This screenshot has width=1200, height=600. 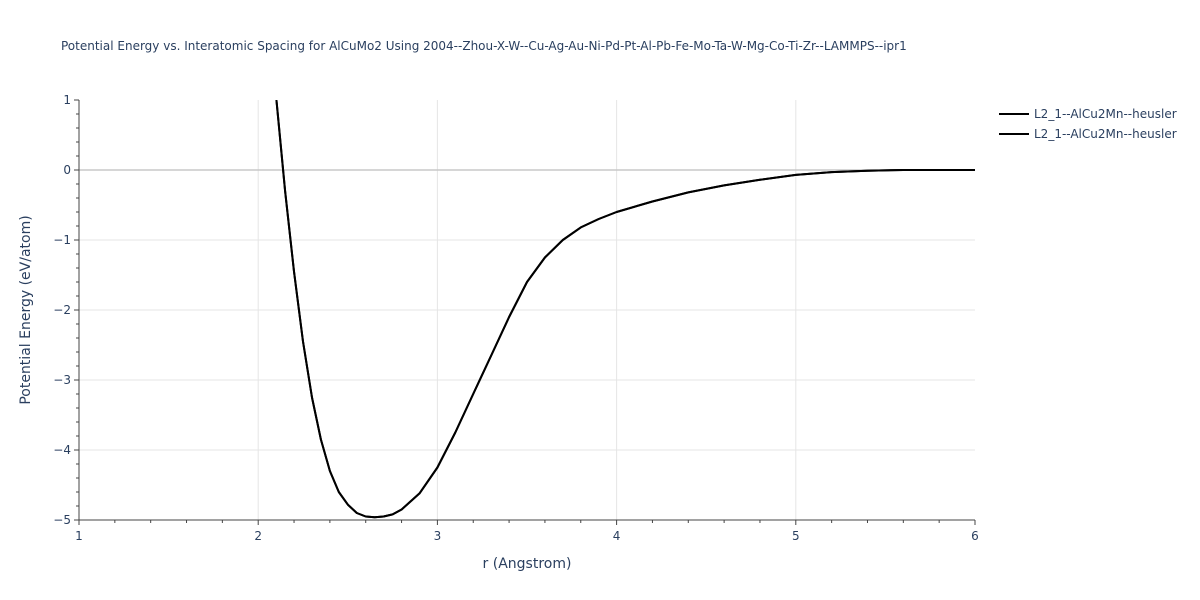 I want to click on y-tick-label: −1, so click(x=62, y=240).